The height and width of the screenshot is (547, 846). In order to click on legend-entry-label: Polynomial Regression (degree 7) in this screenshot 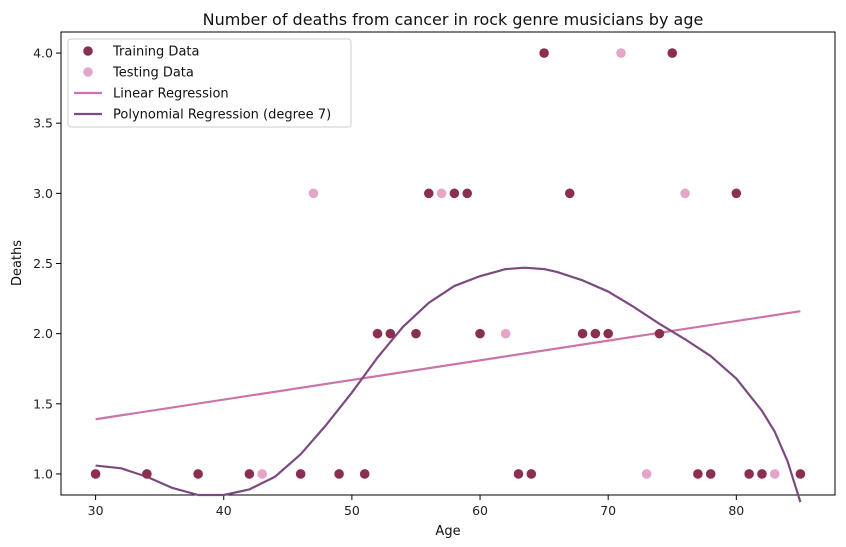, I will do `click(222, 115)`.